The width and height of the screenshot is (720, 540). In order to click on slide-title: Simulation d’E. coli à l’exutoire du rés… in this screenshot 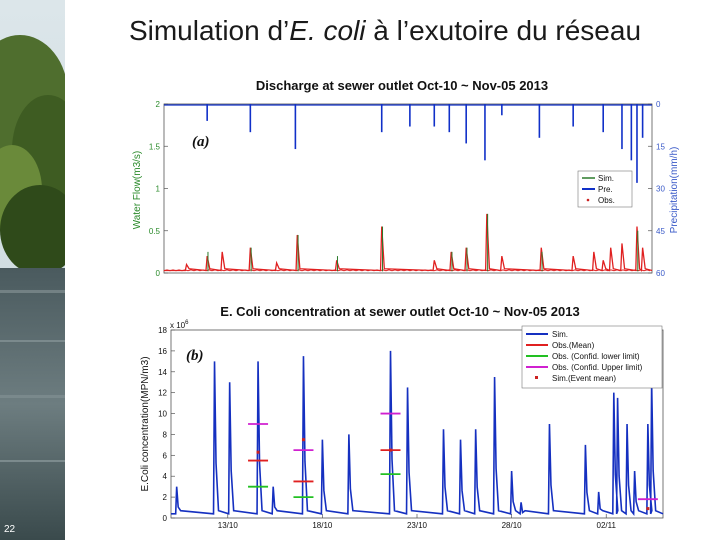, I will do `click(385, 31)`.